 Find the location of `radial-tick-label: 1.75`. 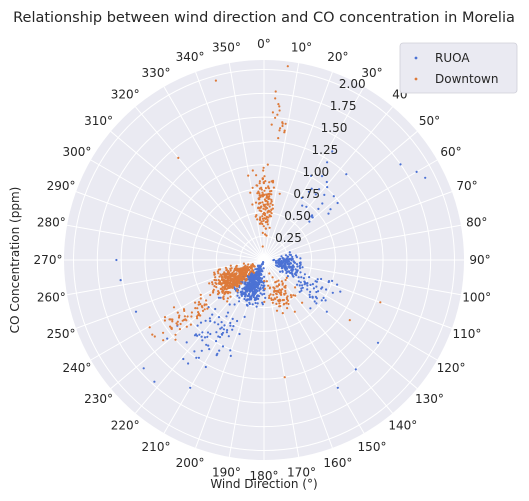

radial-tick-label: 1.75 is located at coordinates (343, 106).